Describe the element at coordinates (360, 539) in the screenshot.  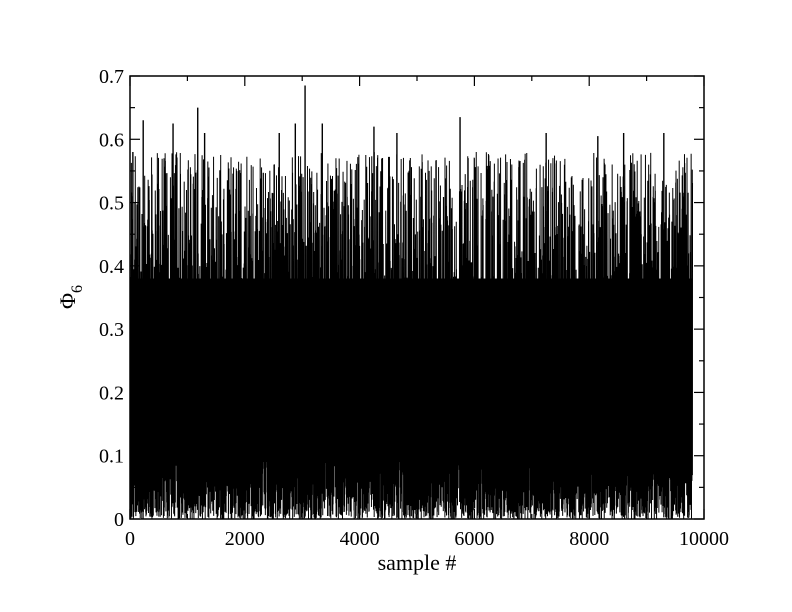
I see `x-tick-label: 4000` at that location.